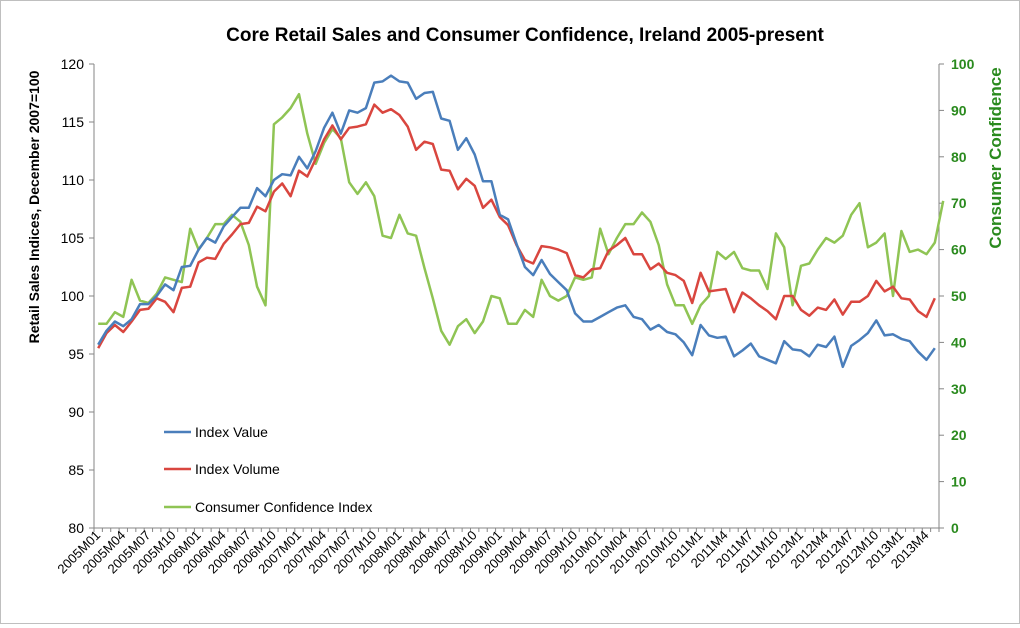 The height and width of the screenshot is (628, 1020). Describe the element at coordinates (959, 435) in the screenshot. I see `right-axis-tick-label: 20` at that location.